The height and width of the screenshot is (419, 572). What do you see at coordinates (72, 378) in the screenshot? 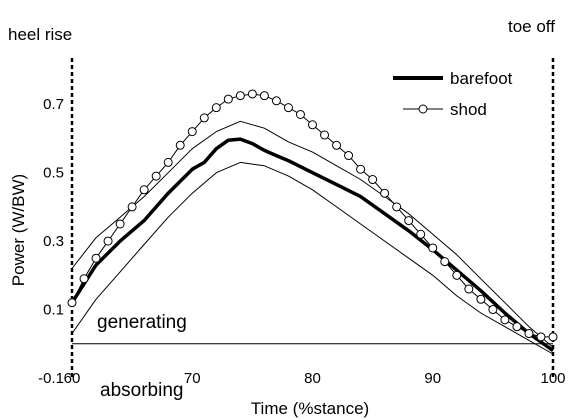
I see `x-tick-label: 60` at bounding box center [72, 378].